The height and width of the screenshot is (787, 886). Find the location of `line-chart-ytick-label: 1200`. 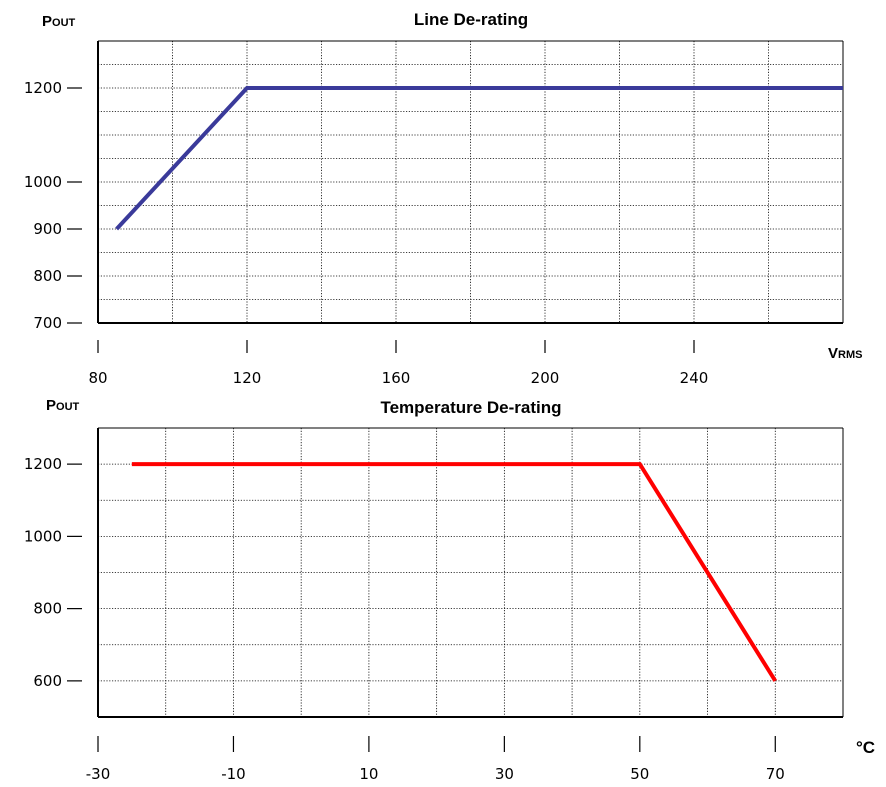

line-chart-ytick-label: 1200 is located at coordinates (43, 88).